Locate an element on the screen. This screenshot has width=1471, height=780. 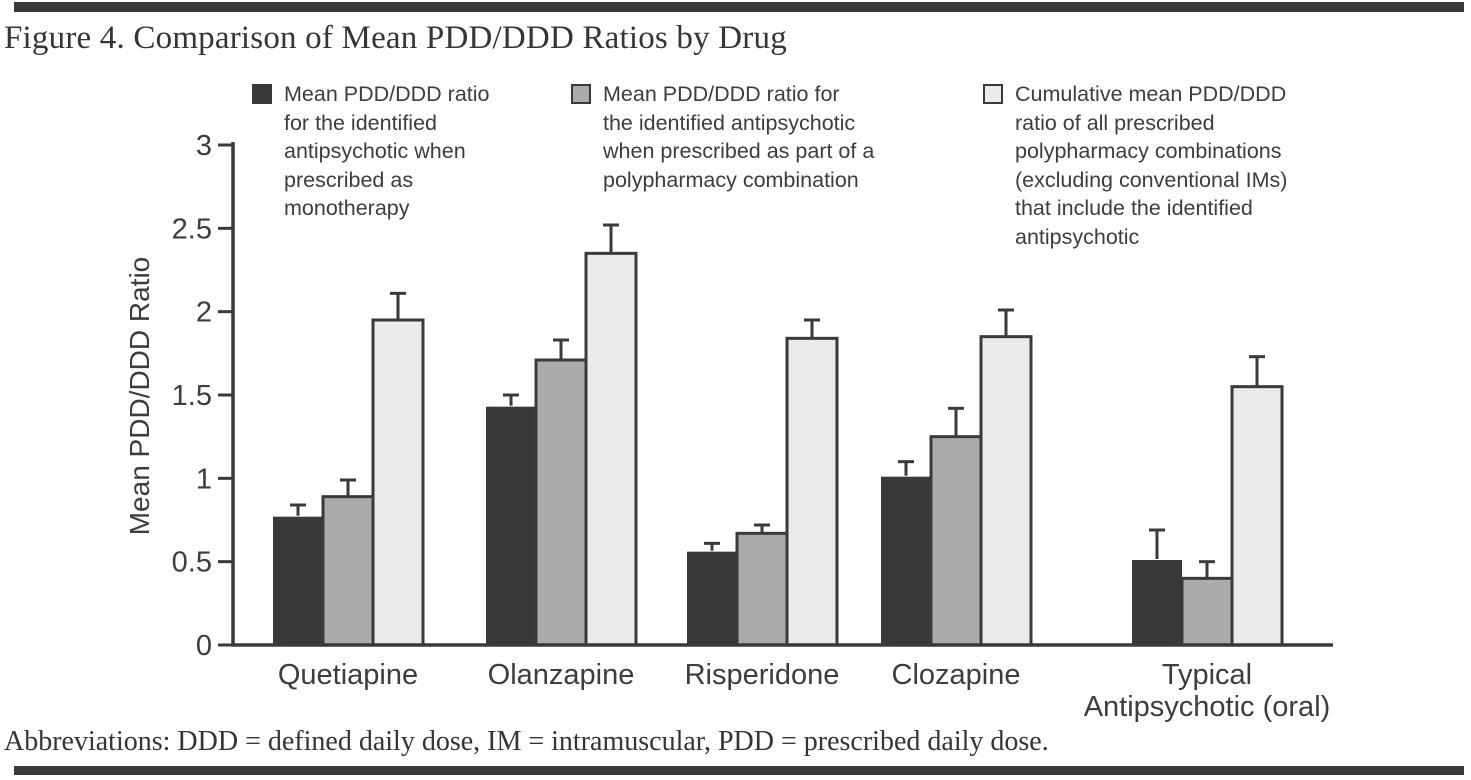
svg-text: 2 is located at coordinates (204, 313).